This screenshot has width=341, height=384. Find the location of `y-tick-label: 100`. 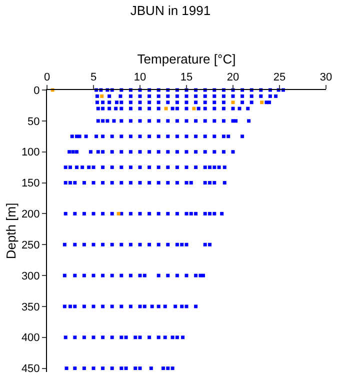

y-tick-label: 100 is located at coordinates (30, 152).